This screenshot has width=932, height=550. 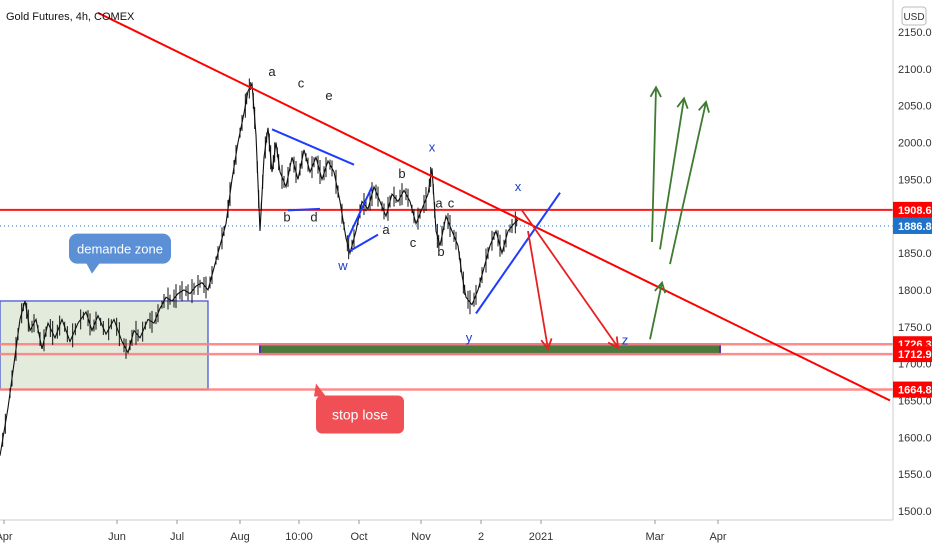 I want to click on wave-label: e, so click(x=328, y=95).